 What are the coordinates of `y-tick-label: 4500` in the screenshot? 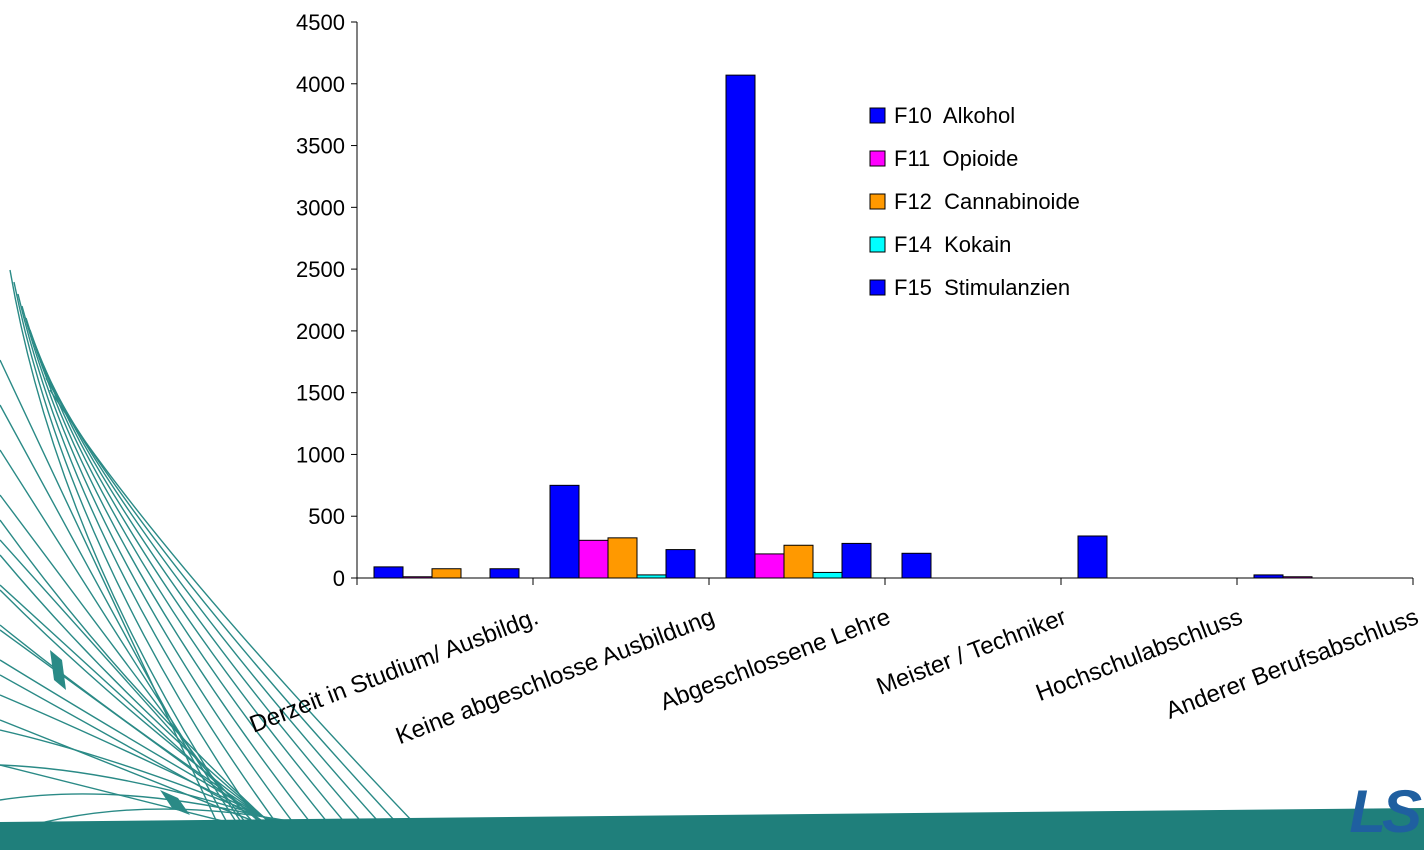 It's located at (320, 22).